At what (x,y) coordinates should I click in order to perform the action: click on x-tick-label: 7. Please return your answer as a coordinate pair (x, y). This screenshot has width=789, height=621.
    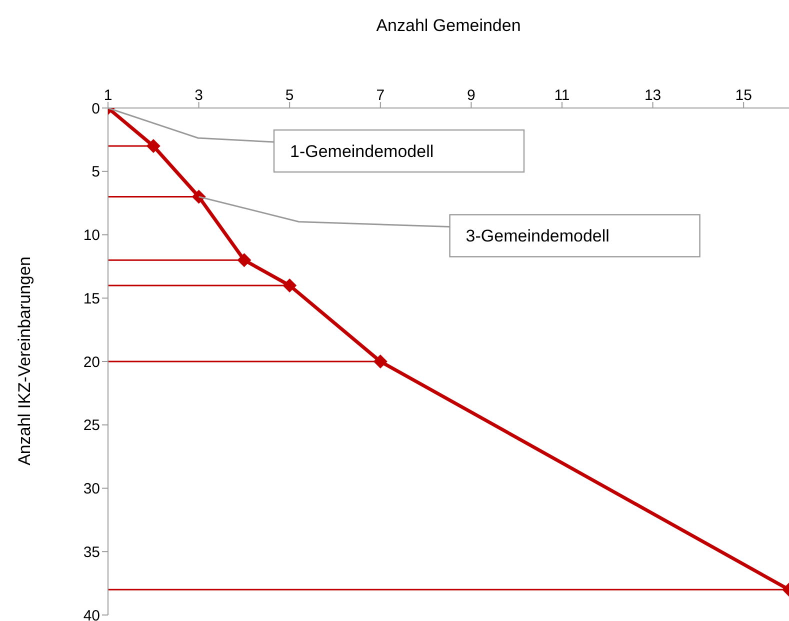
    Looking at the image, I should click on (380, 95).